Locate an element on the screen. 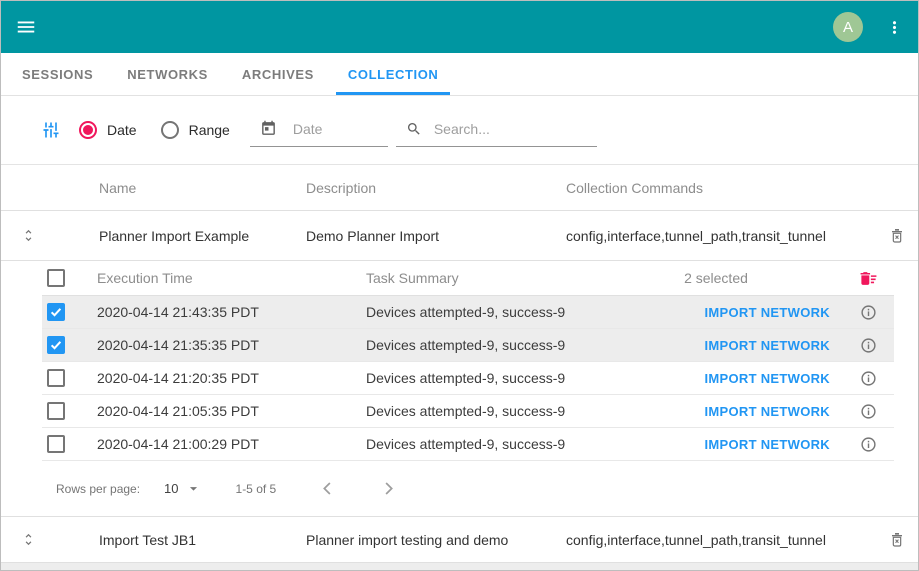 This screenshot has width=919, height=571. row-description: Demo Planner Import is located at coordinates (373, 235).